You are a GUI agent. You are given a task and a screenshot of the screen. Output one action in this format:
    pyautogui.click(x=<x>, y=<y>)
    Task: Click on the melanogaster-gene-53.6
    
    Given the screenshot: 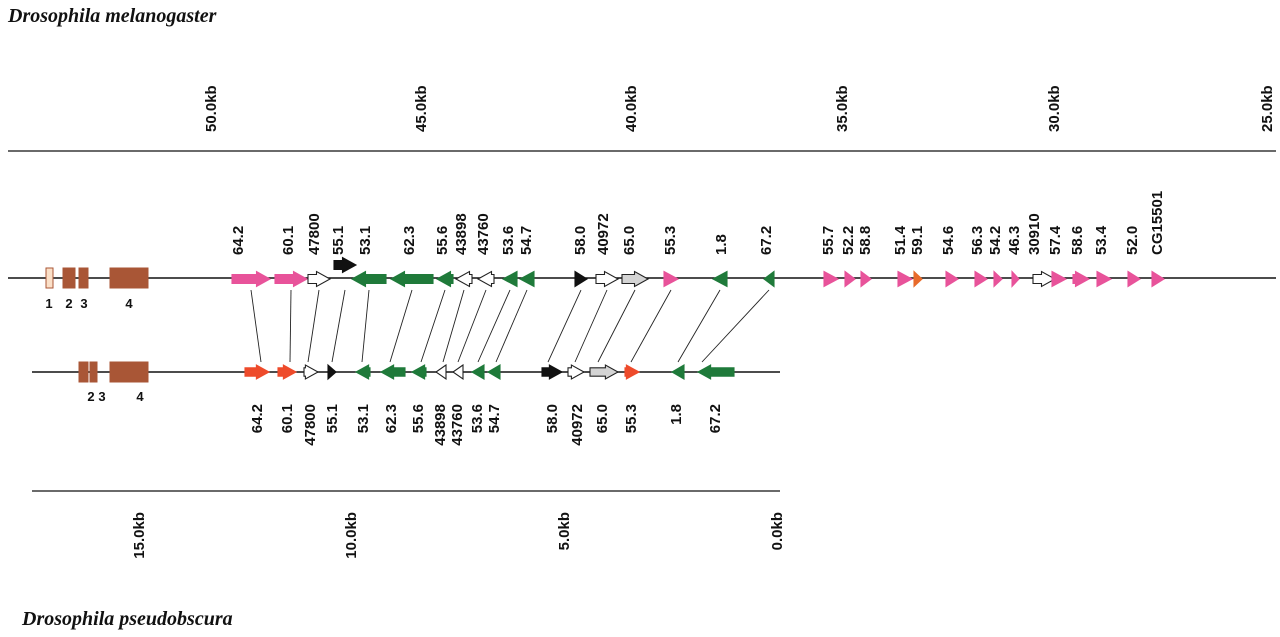 What is the action you would take?
    pyautogui.click(x=509, y=279)
    